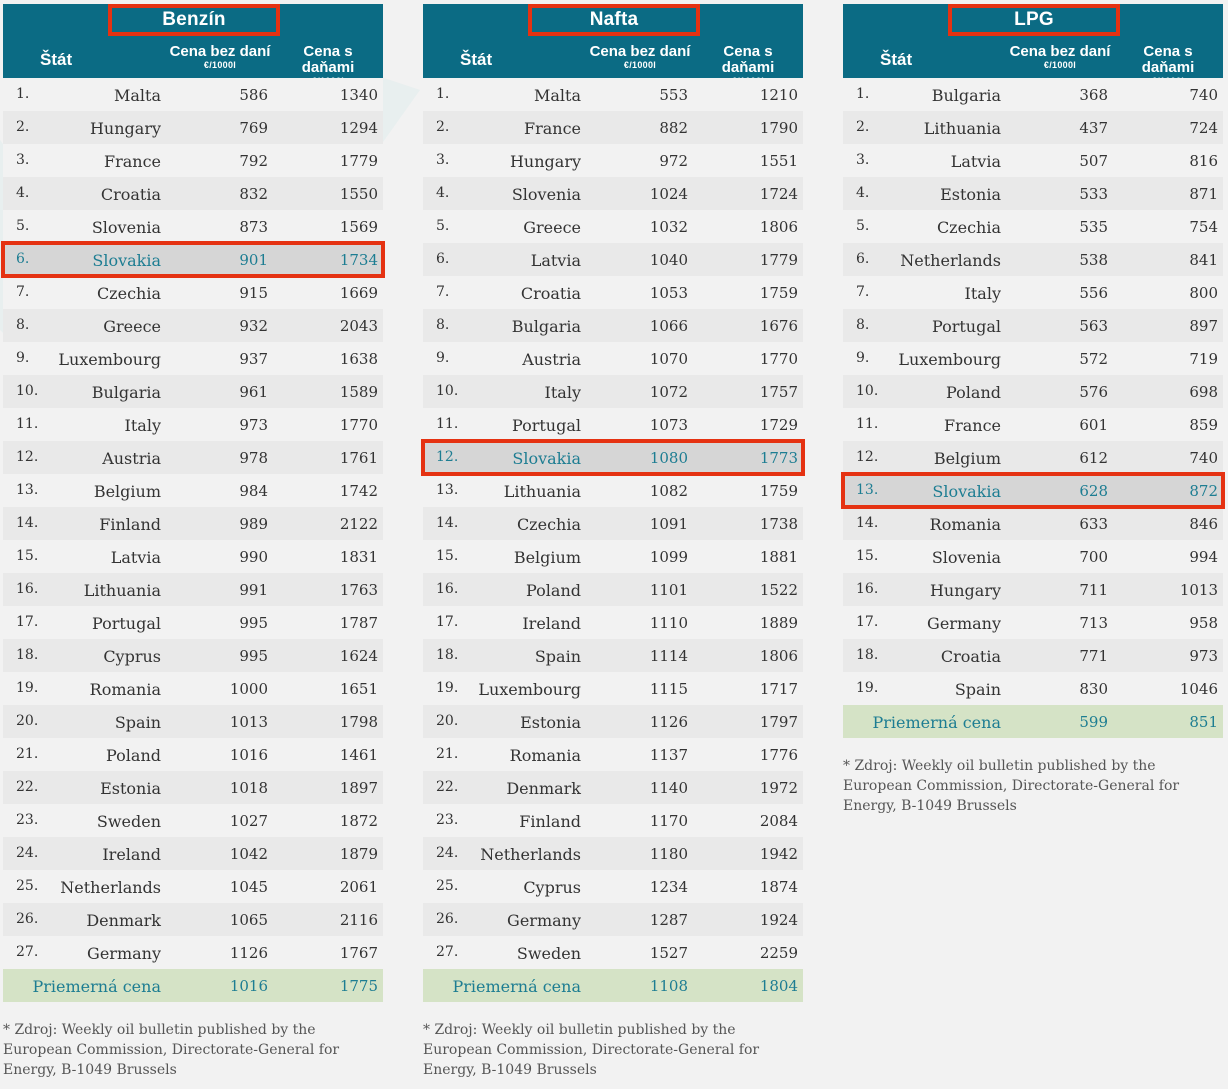 The height and width of the screenshot is (1089, 1228). What do you see at coordinates (132, 656) in the screenshot?
I see `country-cell: Cyprus` at bounding box center [132, 656].